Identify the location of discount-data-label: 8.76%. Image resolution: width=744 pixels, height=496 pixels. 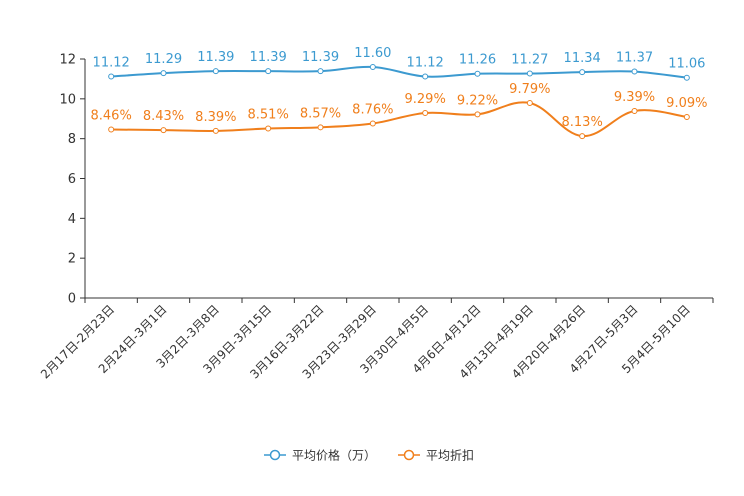
(372, 110).